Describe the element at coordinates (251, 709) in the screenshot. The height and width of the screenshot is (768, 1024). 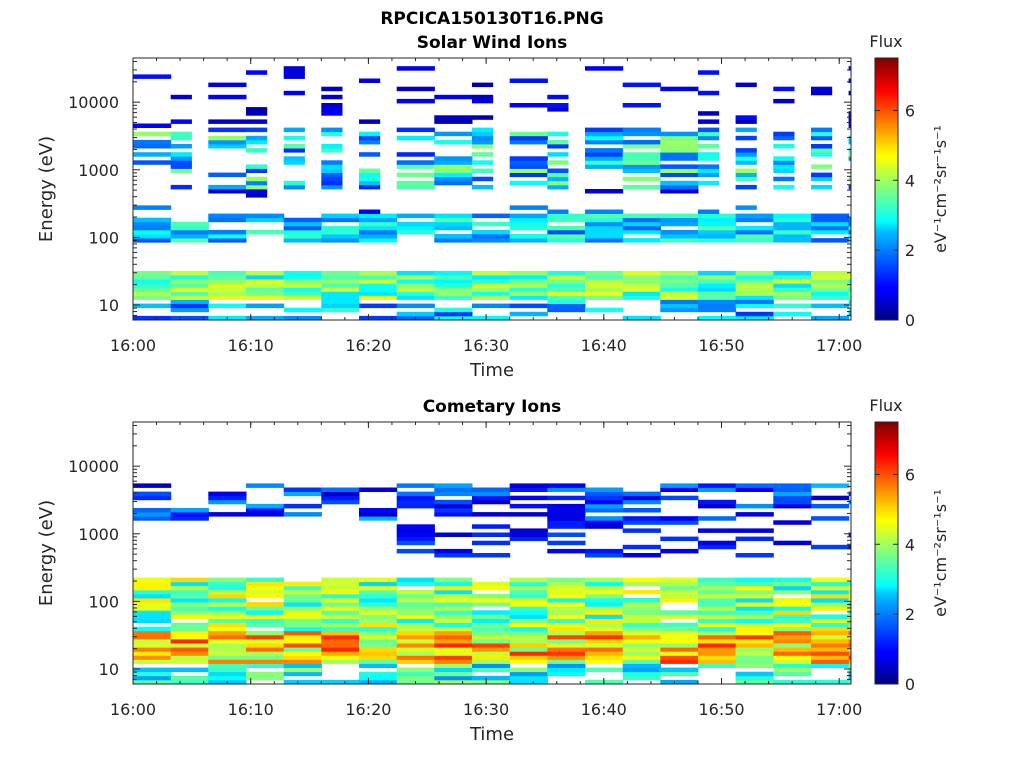
I see `x-tick-label: 16:10` at that location.